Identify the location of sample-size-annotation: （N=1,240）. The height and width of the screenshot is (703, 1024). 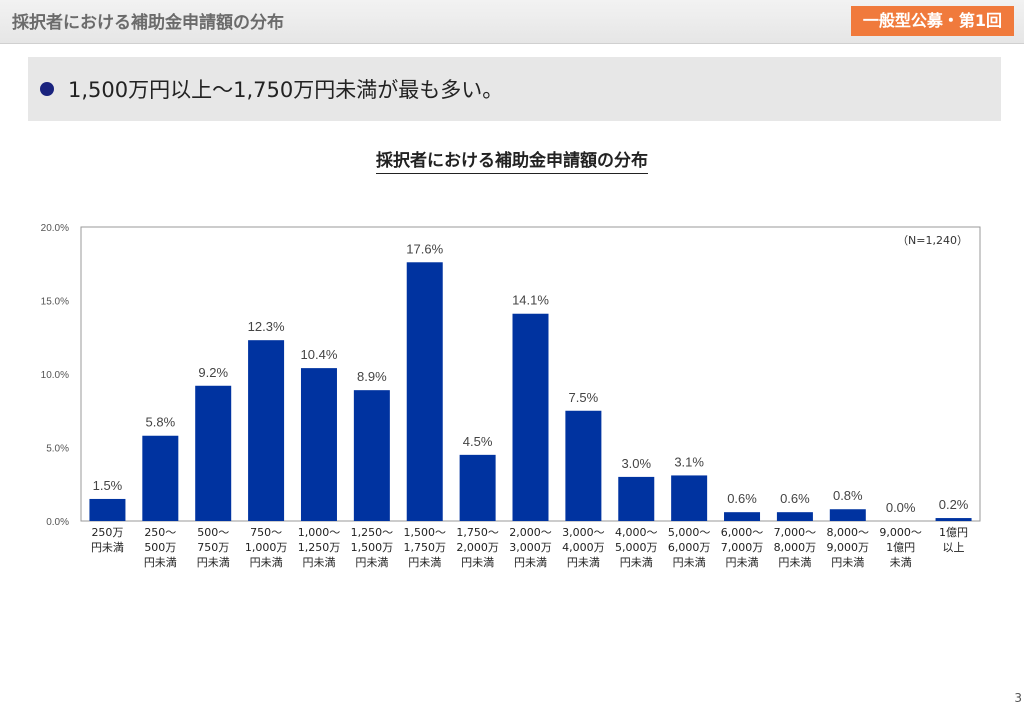
(932, 240).